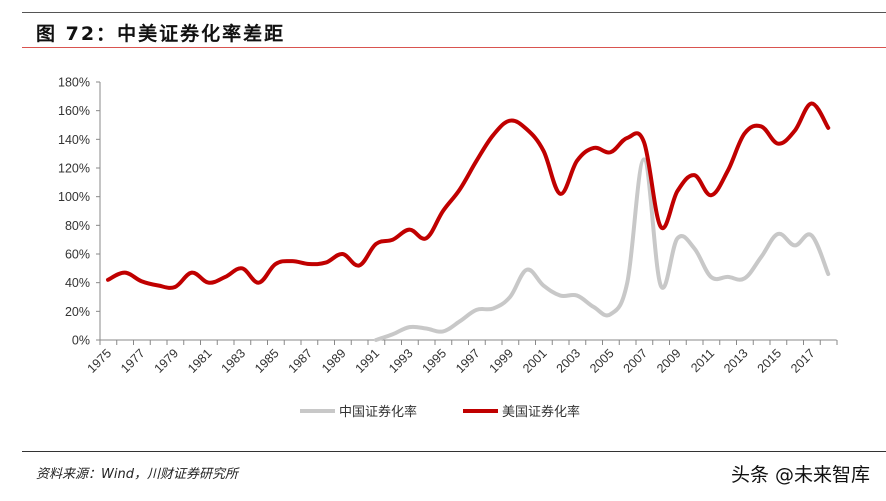 This screenshot has height=501, width=886. What do you see at coordinates (77, 34) in the screenshot?
I see `figure-label: 图 72：` at bounding box center [77, 34].